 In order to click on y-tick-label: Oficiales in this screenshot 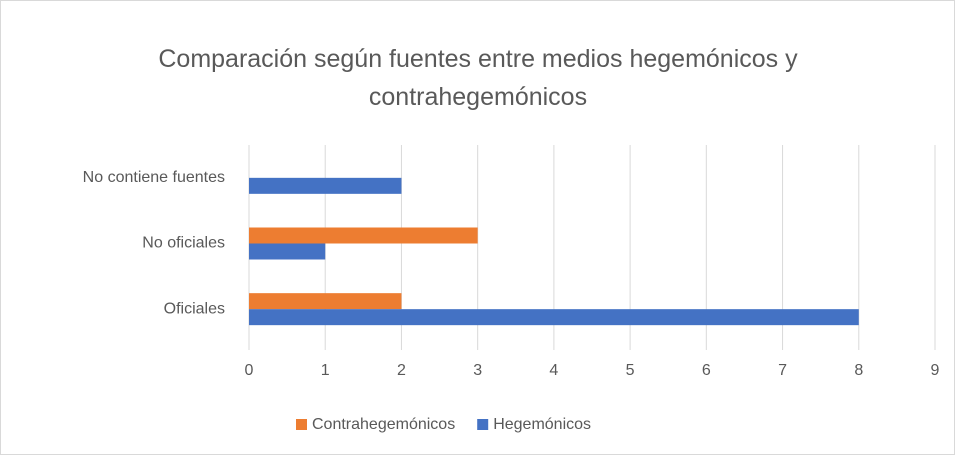, I will do `click(194, 308)`.